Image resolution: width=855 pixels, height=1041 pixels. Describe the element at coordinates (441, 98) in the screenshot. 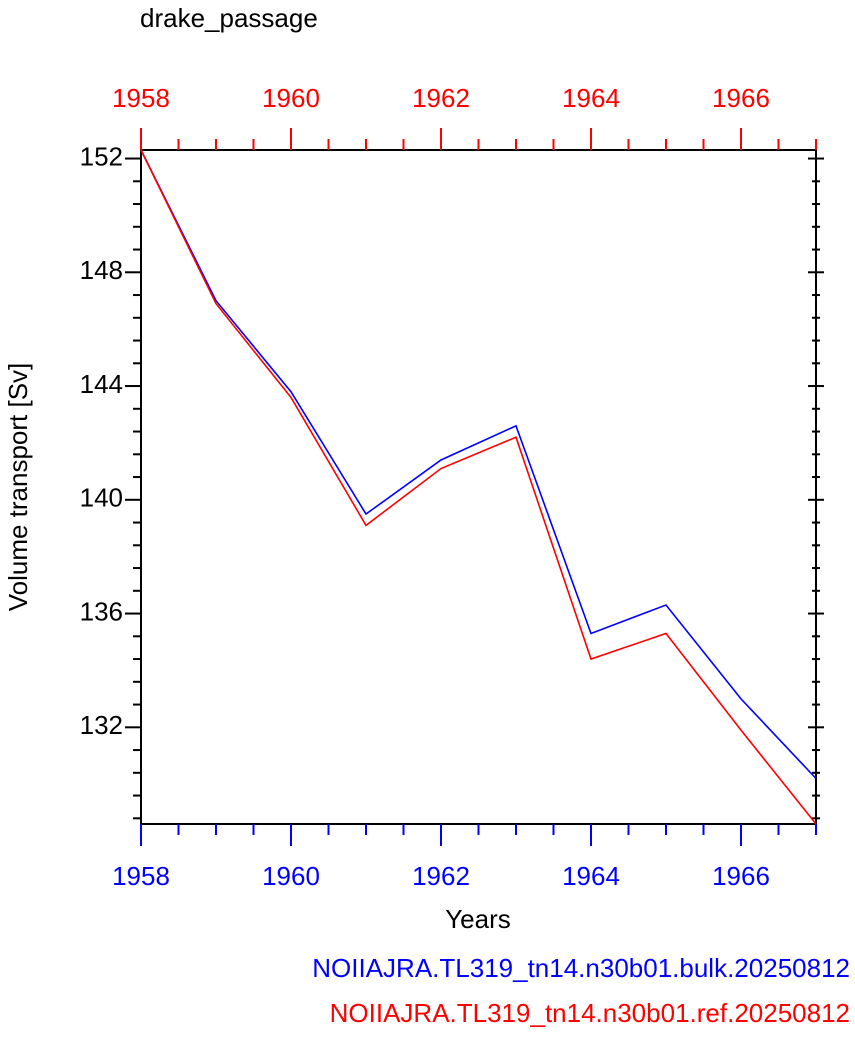

I see `x2-tick-label: 1962` at that location.